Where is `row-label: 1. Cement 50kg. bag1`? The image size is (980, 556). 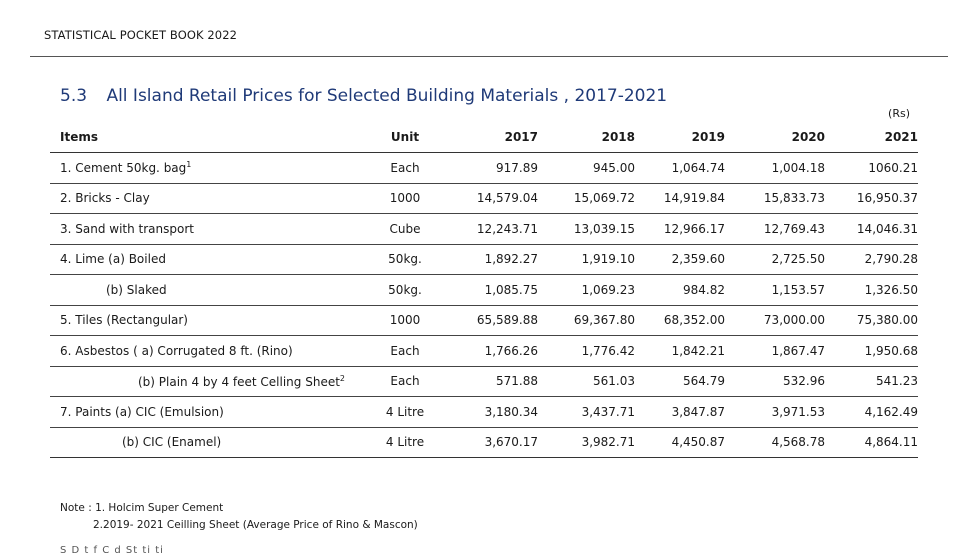
row-label: 1. Cement 50kg. bag1 is located at coordinates (200, 168).